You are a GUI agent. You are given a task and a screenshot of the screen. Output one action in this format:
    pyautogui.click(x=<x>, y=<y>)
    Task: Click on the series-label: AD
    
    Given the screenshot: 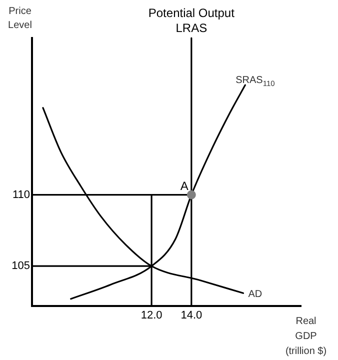 What is the action you would take?
    pyautogui.click(x=255, y=294)
    